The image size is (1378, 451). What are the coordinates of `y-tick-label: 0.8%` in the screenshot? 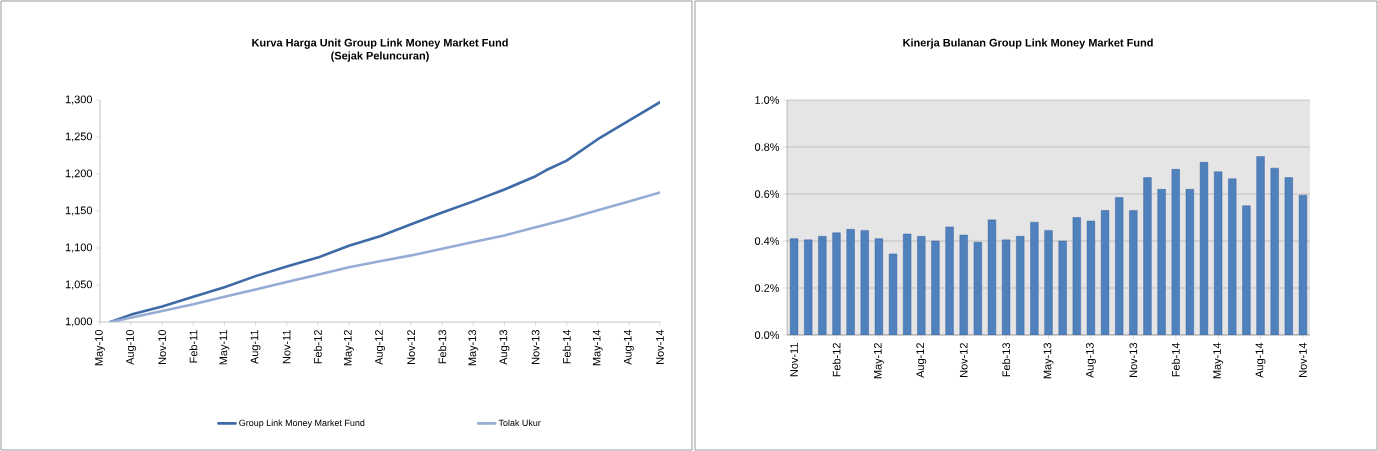 It's located at (767, 147).